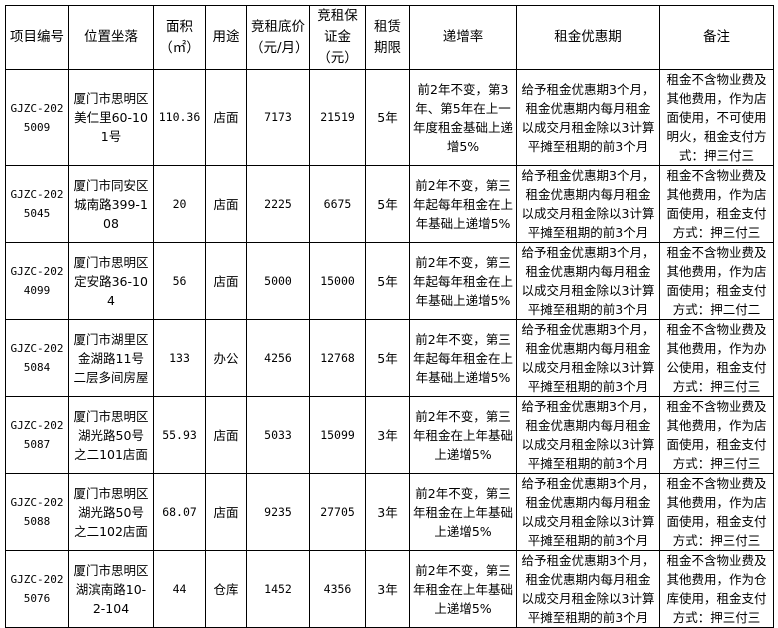 Image resolution: width=778 pixels, height=628 pixels. What do you see at coordinates (111, 589) in the screenshot?
I see `location-cell: 厦门市思明区湖滨南路10-2-104` at bounding box center [111, 589].